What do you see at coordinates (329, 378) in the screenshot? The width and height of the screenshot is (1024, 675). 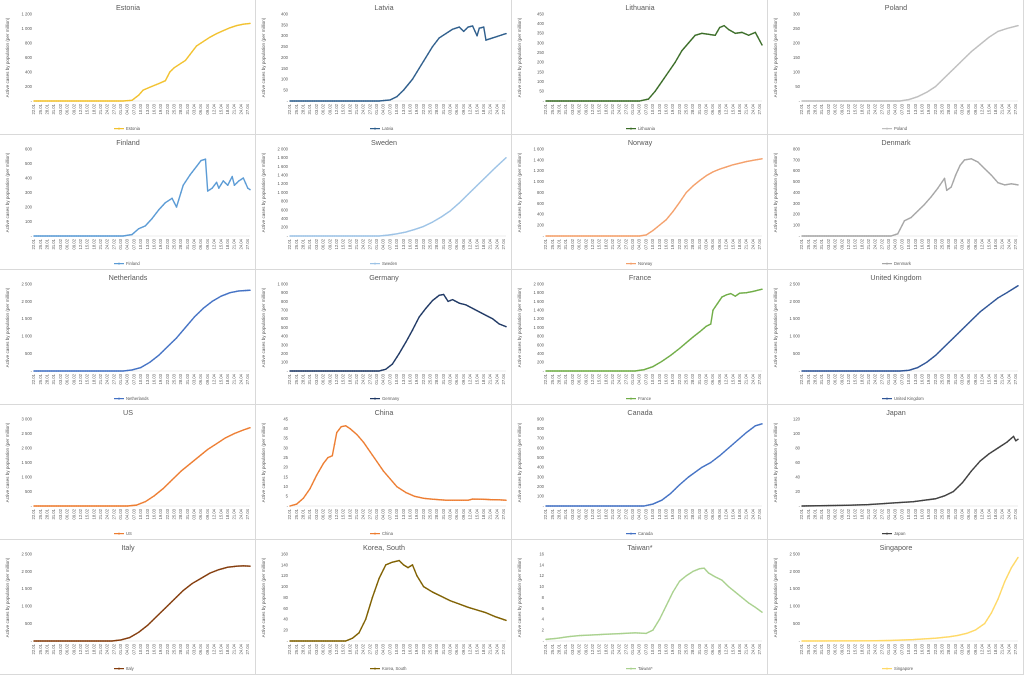 I see `x-tick-label: 09.02` at bounding box center [329, 378].